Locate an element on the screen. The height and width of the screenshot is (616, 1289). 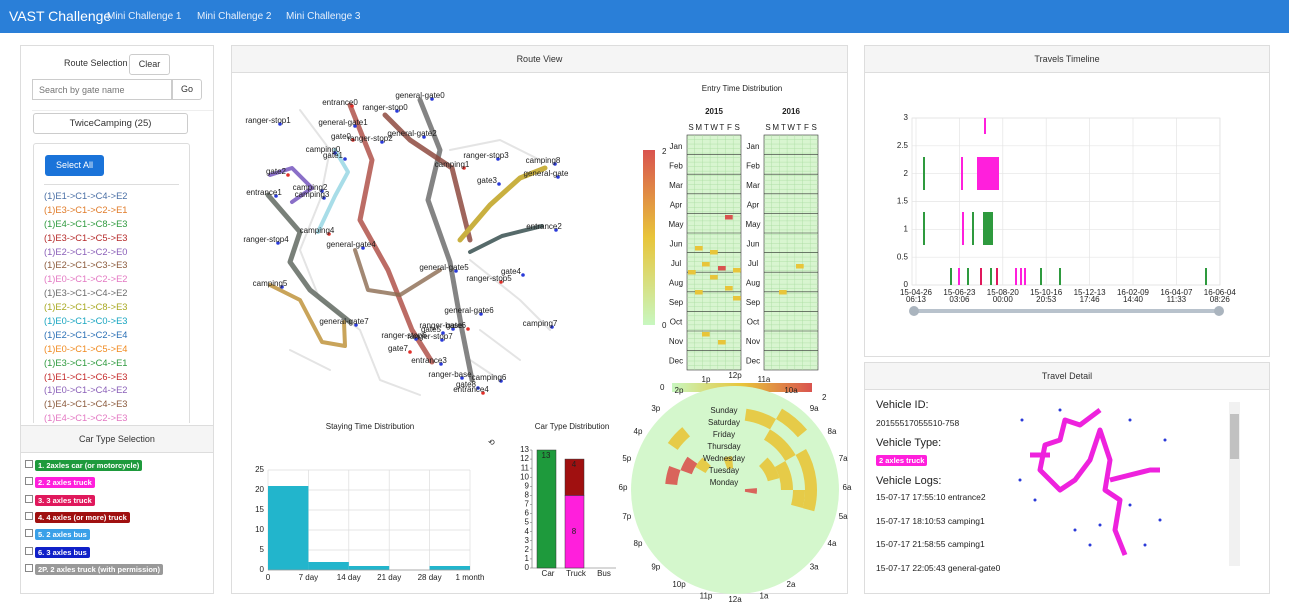
divider is located at coordinates (111, 184).